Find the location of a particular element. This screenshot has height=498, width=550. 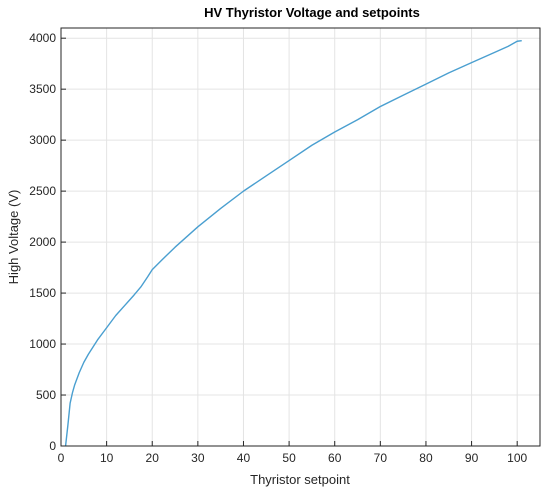

y-tick-label: 1000 is located at coordinates (42, 344).